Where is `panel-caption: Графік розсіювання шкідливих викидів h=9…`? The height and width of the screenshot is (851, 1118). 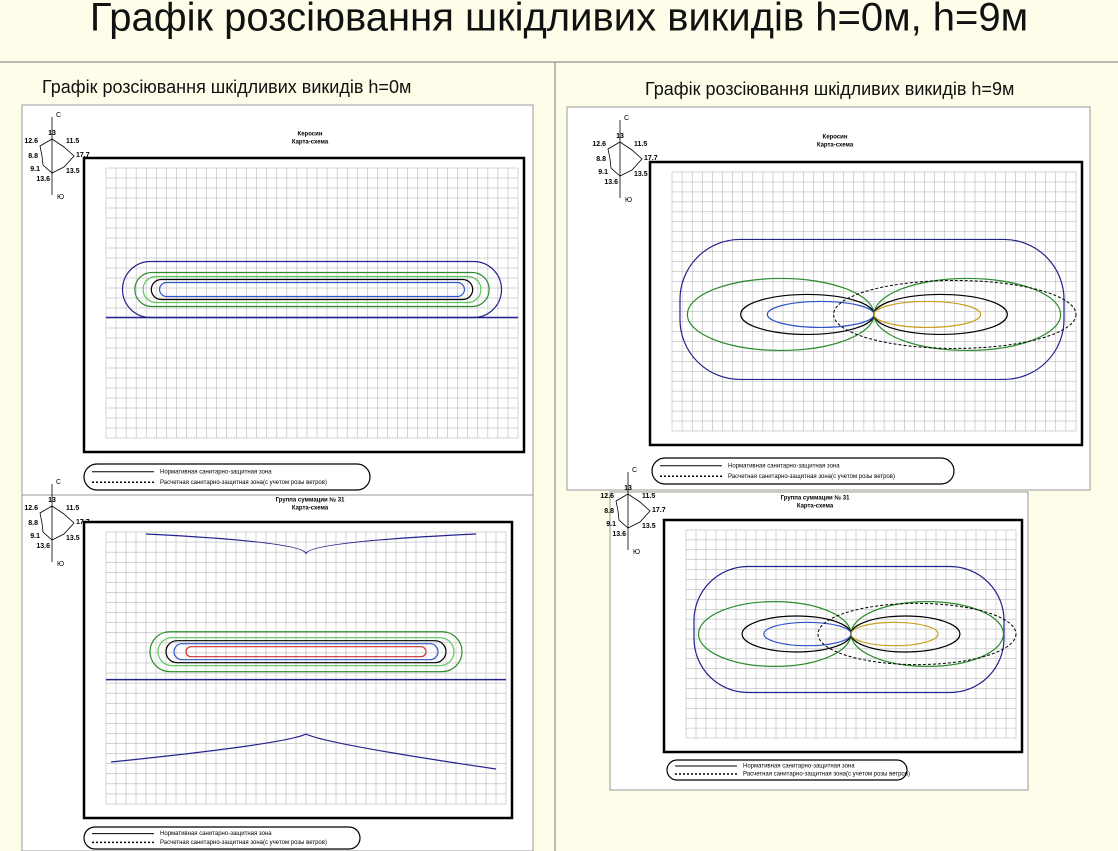 panel-caption: Графік розсіювання шкідливих викидів h=9… is located at coordinates (829, 89).